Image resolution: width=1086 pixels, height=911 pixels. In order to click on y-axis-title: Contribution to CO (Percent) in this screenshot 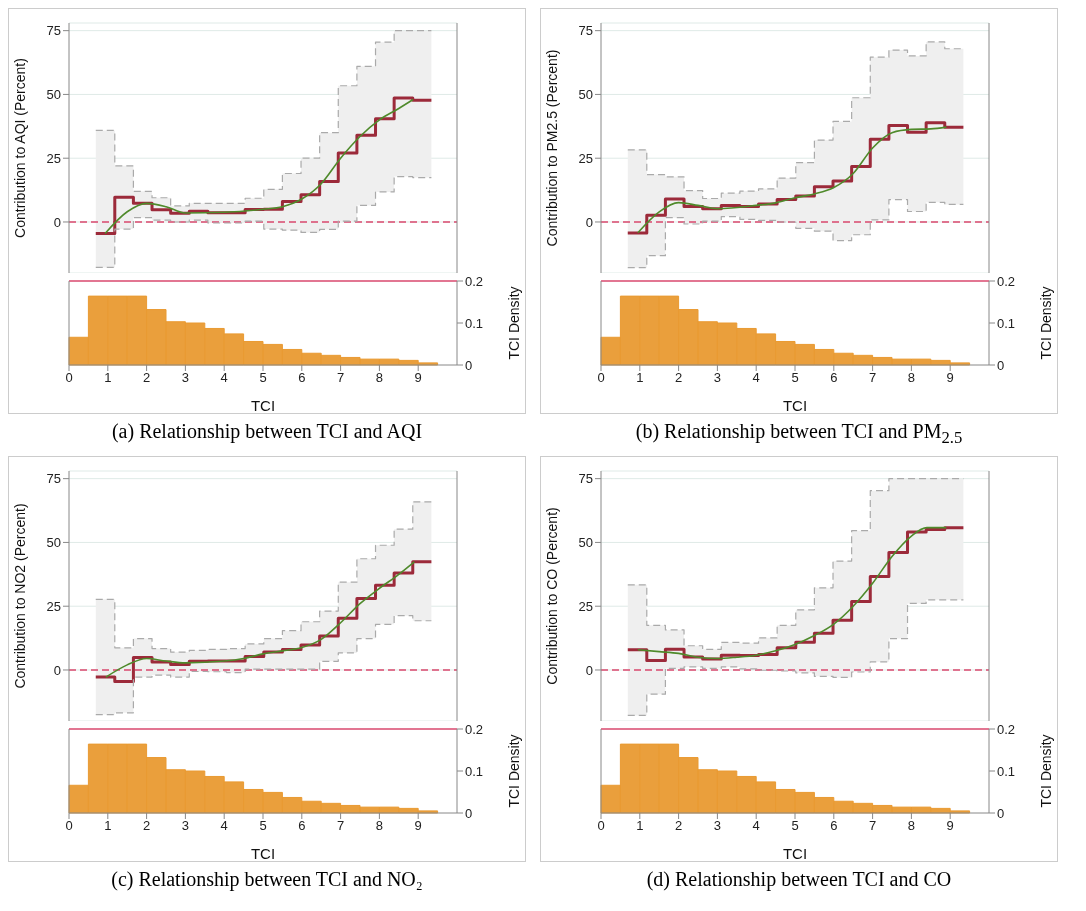, I will do `click(552, 596)`.